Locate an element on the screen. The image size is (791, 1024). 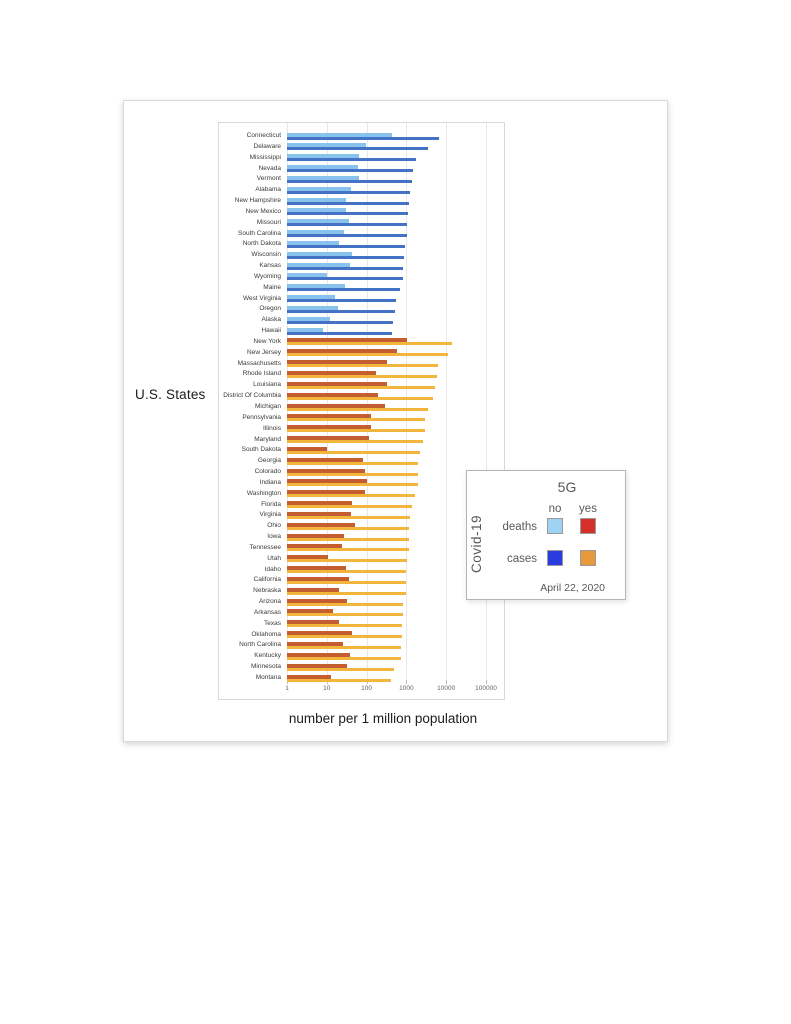
state-label: Maryland is located at coordinates (267, 439).